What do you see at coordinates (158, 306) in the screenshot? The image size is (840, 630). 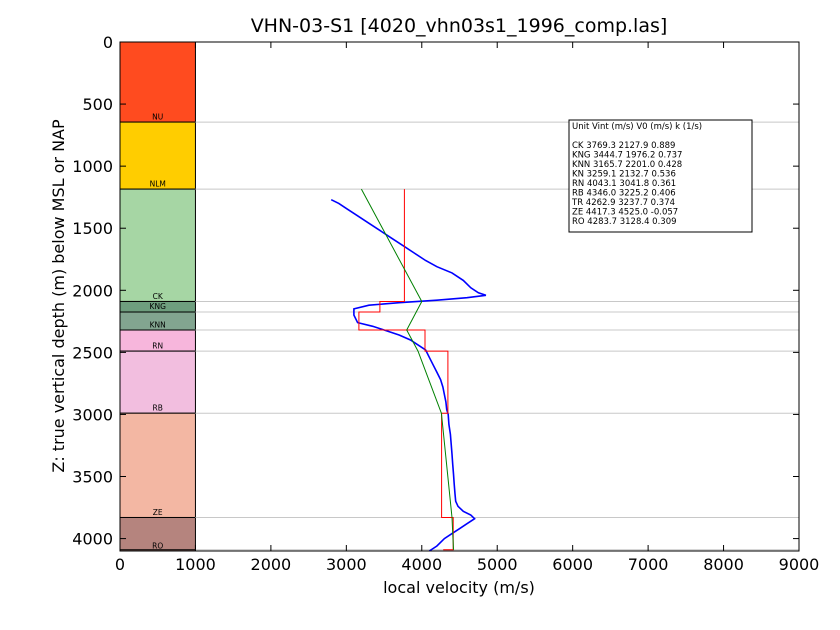 I see `unit-label-kng: KNG` at bounding box center [158, 306].